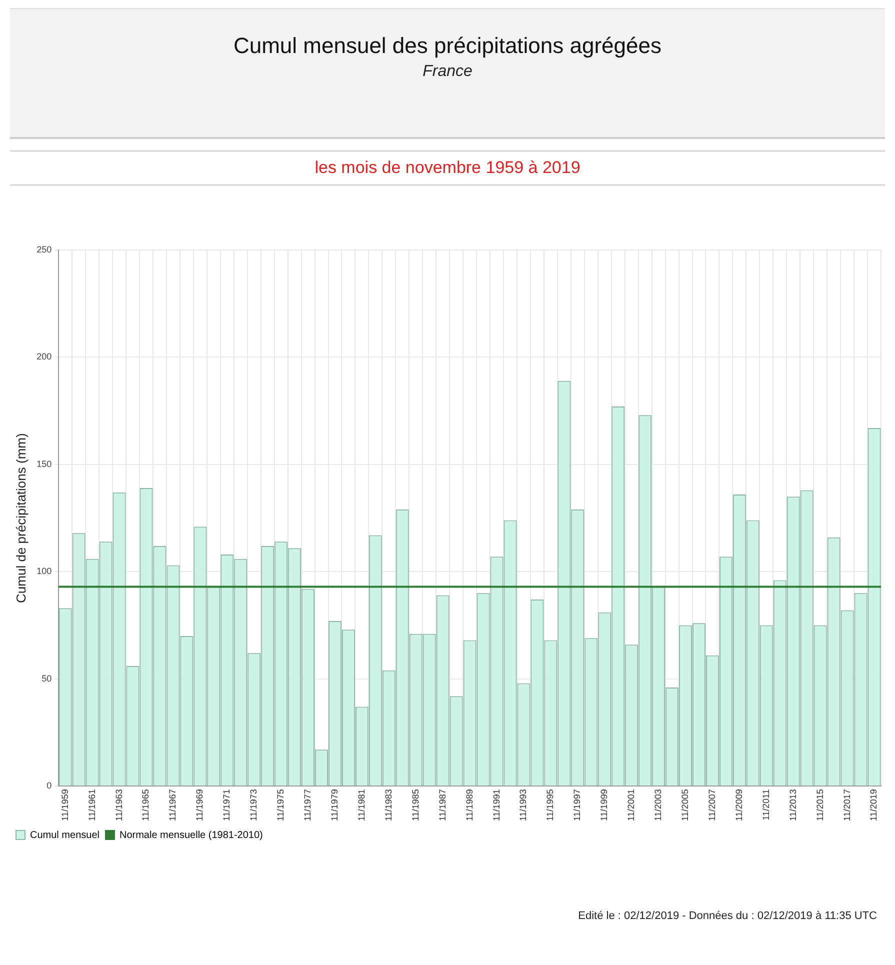 This screenshot has height=965, width=895. Describe the element at coordinates (119, 805) in the screenshot. I see `x-tick-label: 11/1963` at that location.